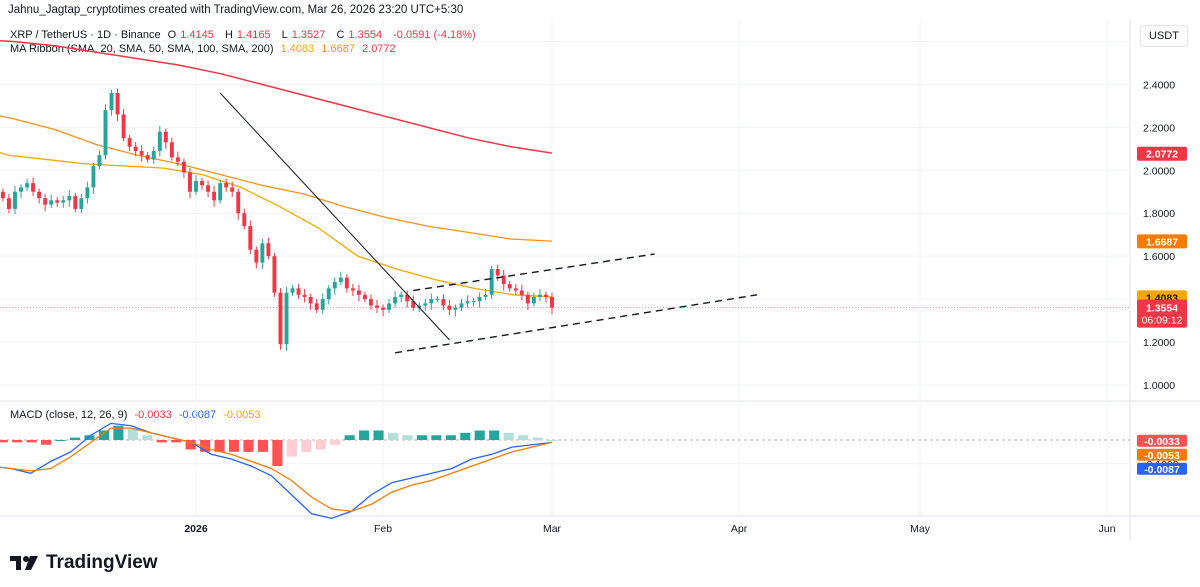 This screenshot has height=587, width=1200. I want to click on macd-line-badge-bg, so click(1162, 468).